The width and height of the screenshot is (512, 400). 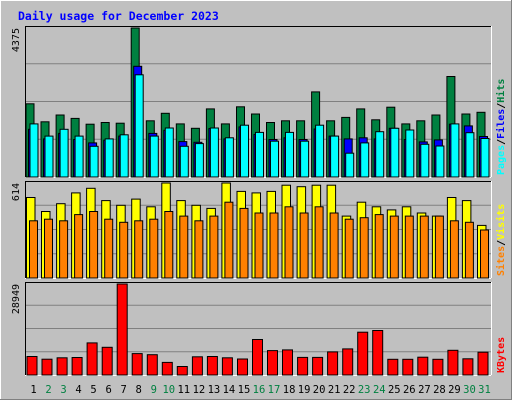 What do you see at coordinates (501, 222) in the screenshot?
I see `legend-visits: Visits` at bounding box center [501, 222].